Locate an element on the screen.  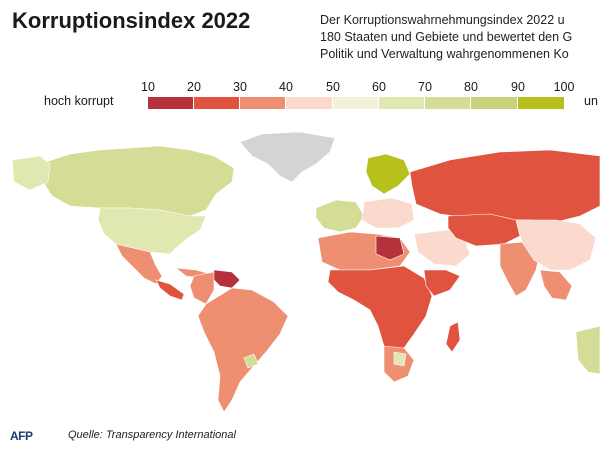
region-scandinavia is located at coordinates (388, 174).